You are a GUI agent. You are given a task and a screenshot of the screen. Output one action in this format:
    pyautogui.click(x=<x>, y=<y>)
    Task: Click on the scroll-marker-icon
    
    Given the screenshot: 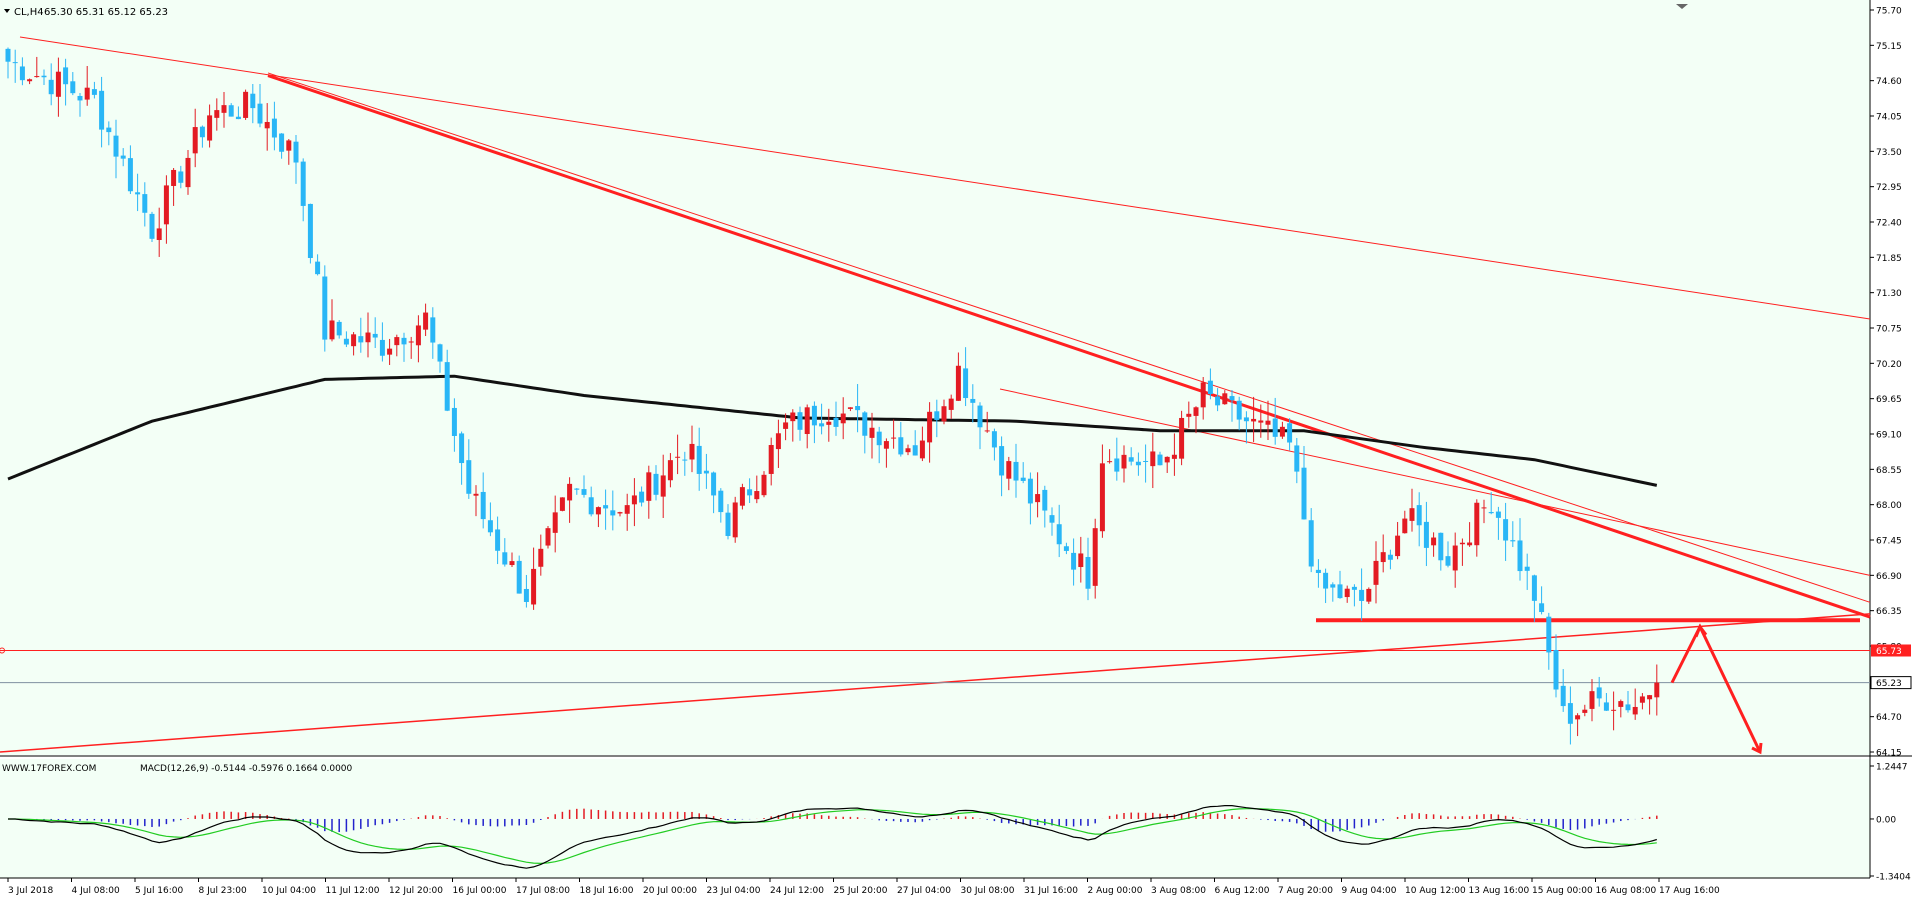 What is the action you would take?
    pyautogui.click(x=1682, y=6)
    